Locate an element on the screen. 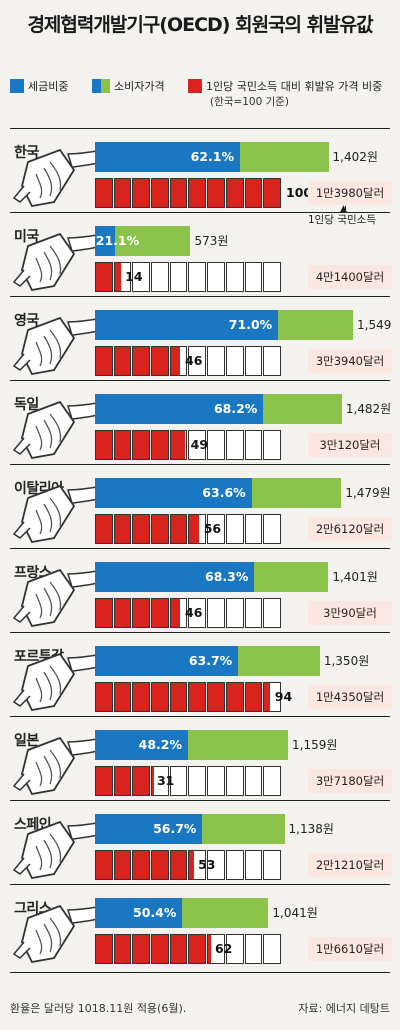  legend-consumer-swatch is located at coordinates (96, 86).